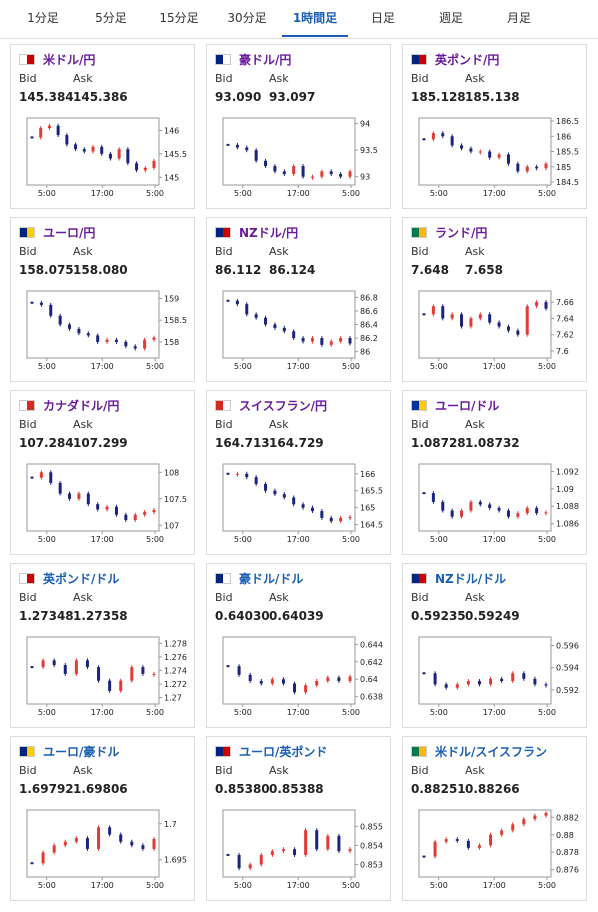 The height and width of the screenshot is (912, 598). What do you see at coordinates (371, 845) in the screenshot?
I see `y-tick-label: 0.854` at bounding box center [371, 845].